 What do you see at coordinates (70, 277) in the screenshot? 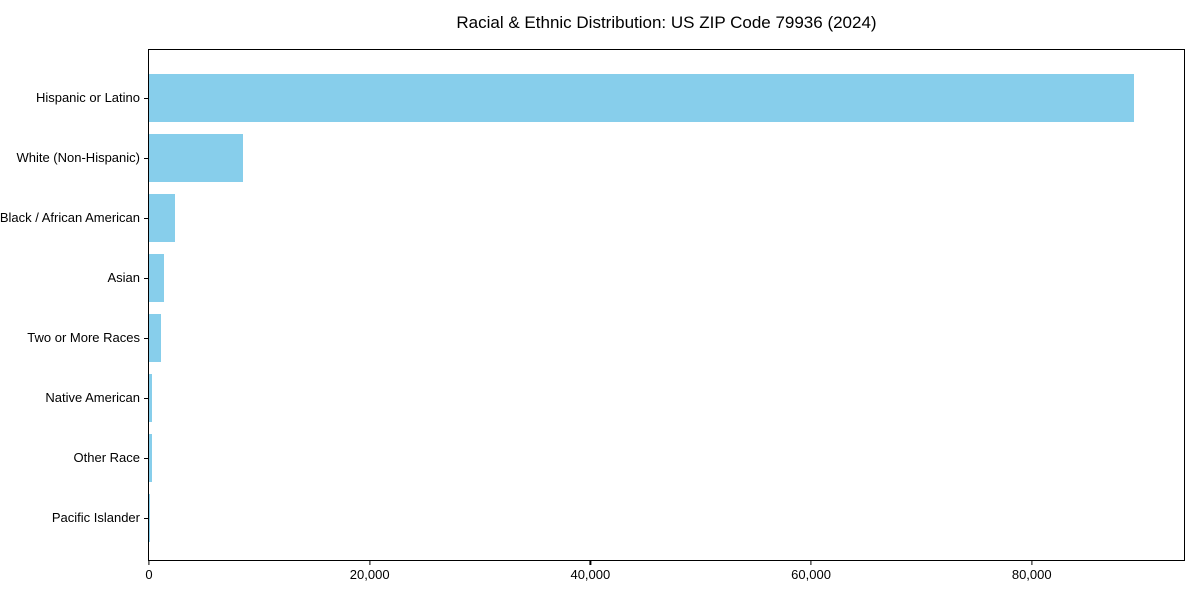
I see `ylabel-row-asian: Asian` at bounding box center [70, 277].